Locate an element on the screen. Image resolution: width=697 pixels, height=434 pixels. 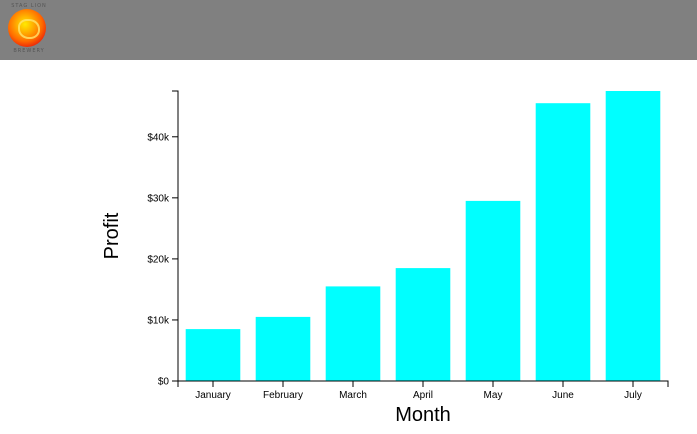
y-tick-label: $40k is located at coordinates (158, 137).